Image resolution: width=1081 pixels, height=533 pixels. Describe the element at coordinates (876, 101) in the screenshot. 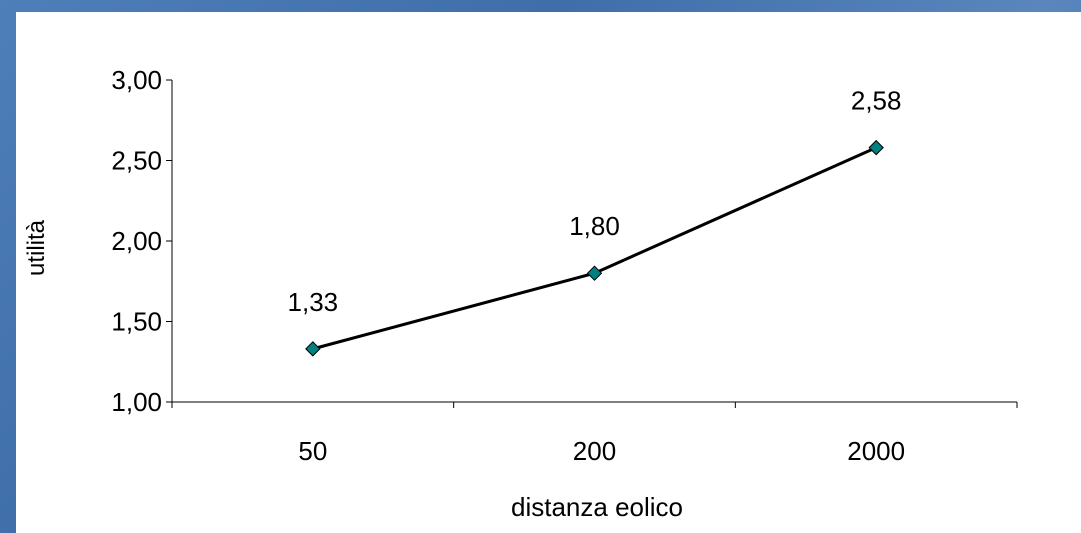

I see `data-label: 2,58` at that location.